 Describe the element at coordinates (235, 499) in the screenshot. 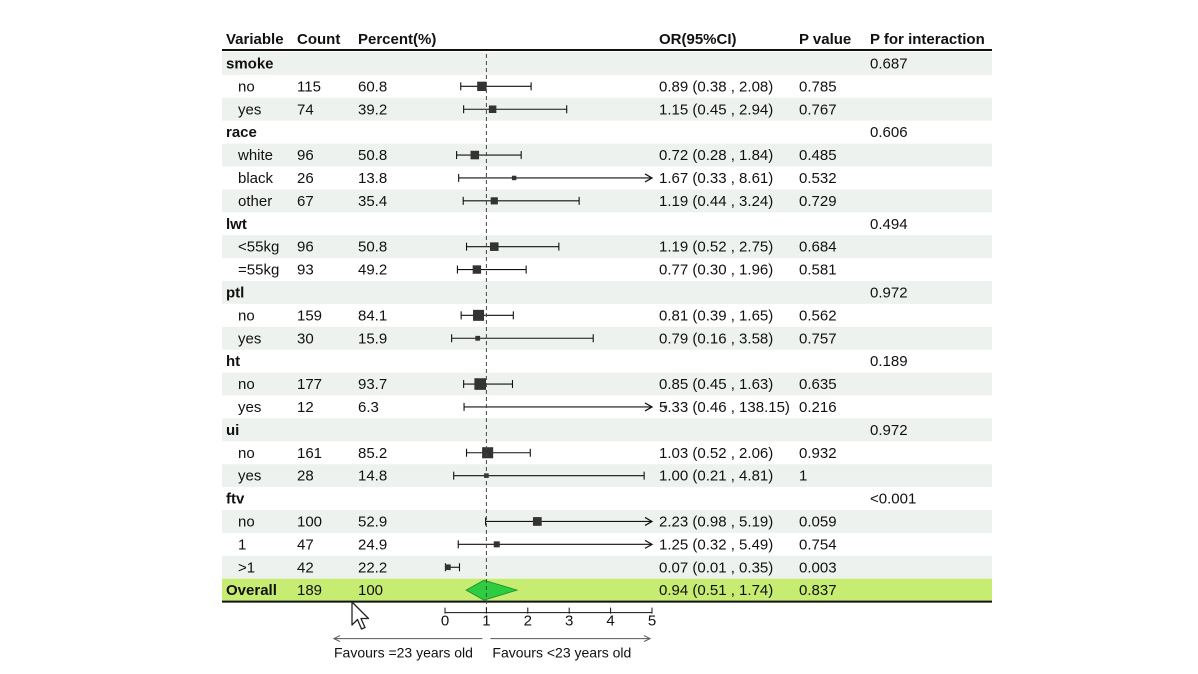

I see `group-label: ftv` at that location.